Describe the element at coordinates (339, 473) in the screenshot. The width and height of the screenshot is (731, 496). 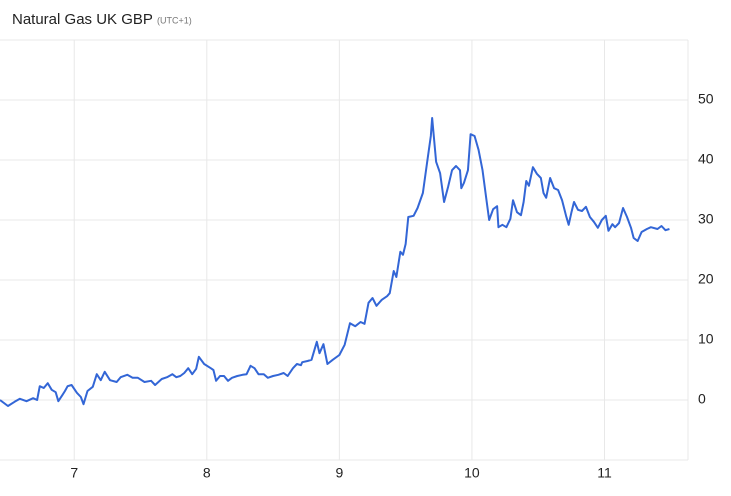
I see `x-tick-label: 9` at that location.